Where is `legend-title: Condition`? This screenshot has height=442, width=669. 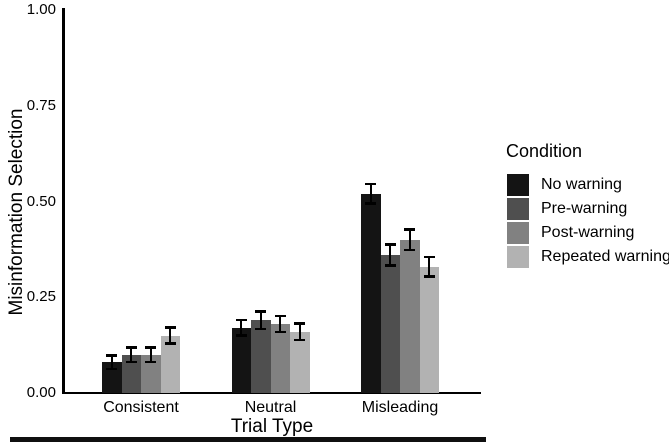
legend-title: Condition is located at coordinates (544, 151).